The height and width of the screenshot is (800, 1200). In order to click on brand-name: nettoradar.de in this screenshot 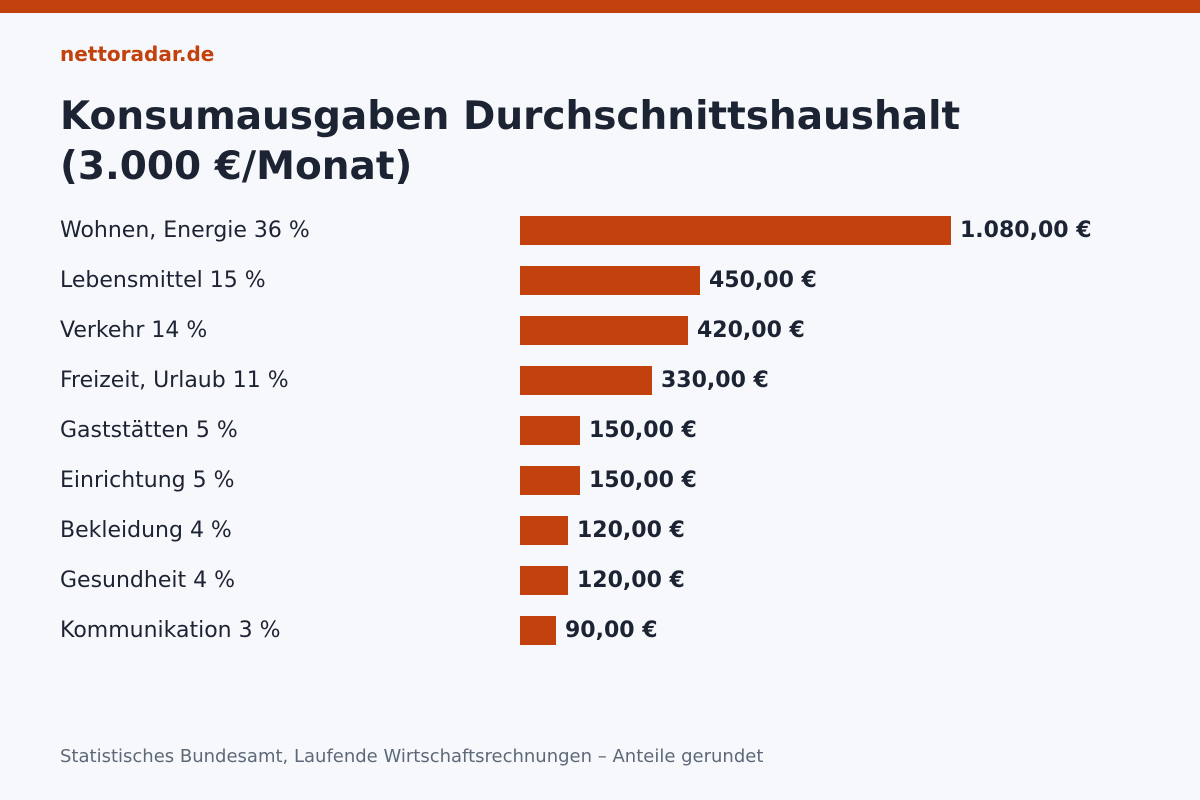, I will do `click(137, 54)`.